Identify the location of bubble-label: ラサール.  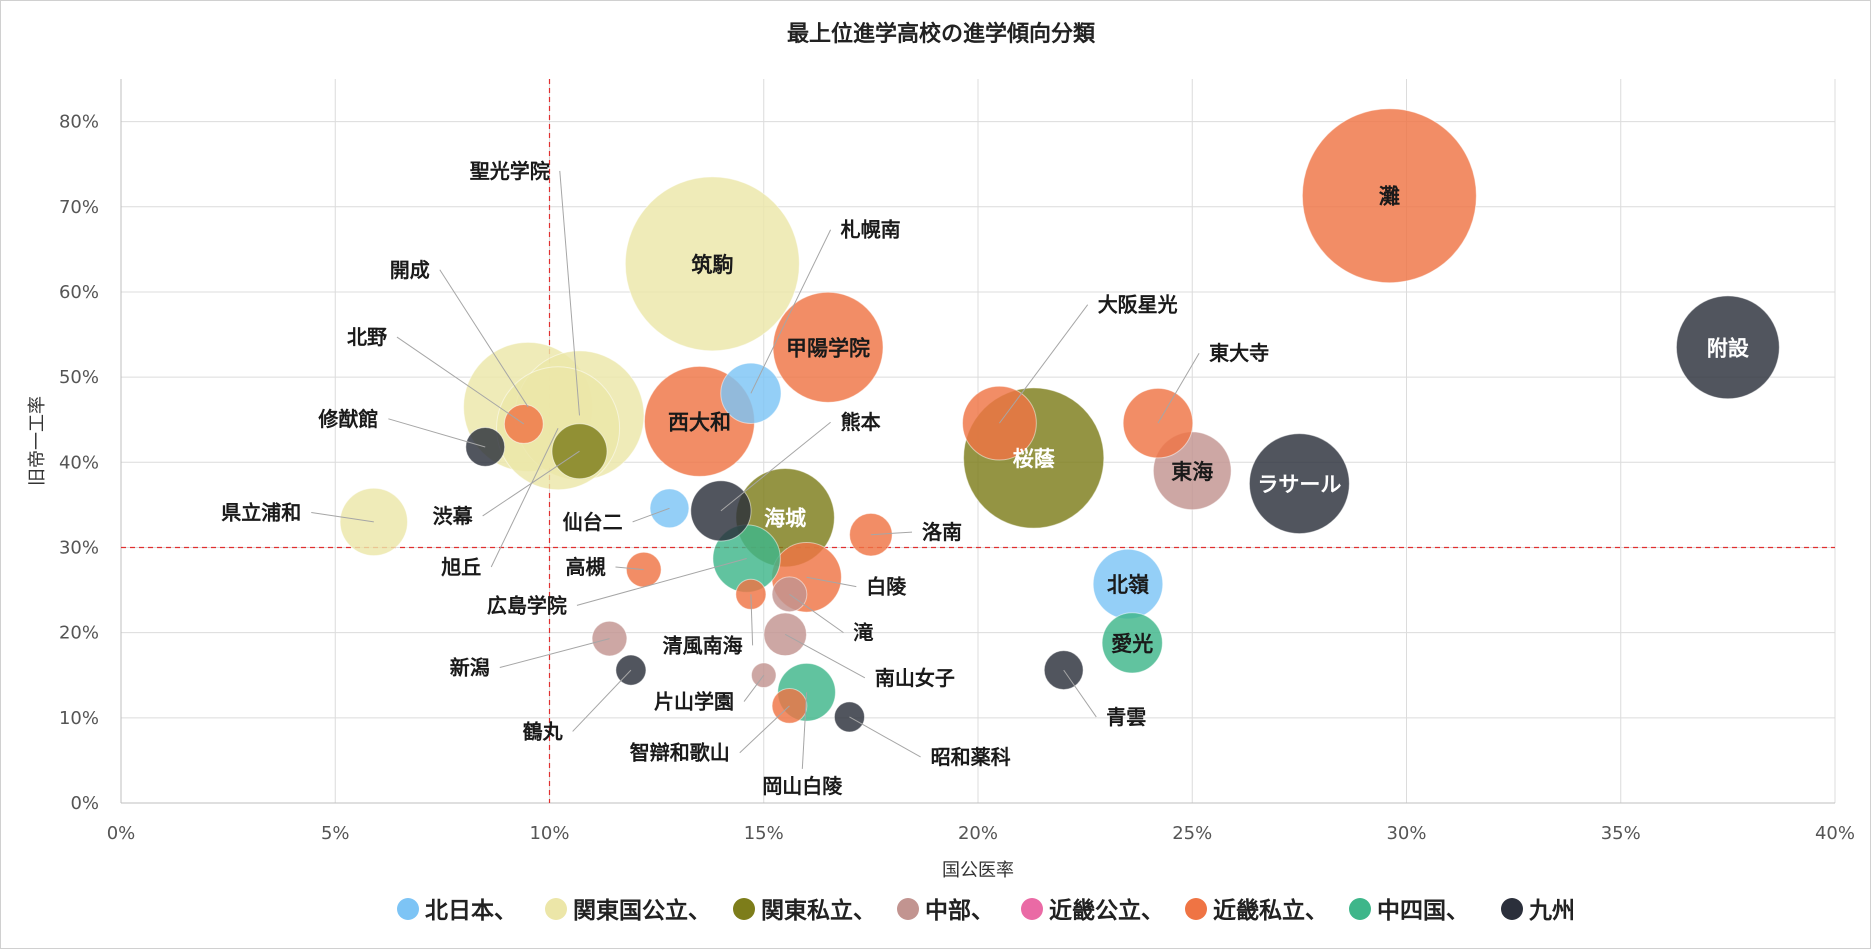
(1299, 485).